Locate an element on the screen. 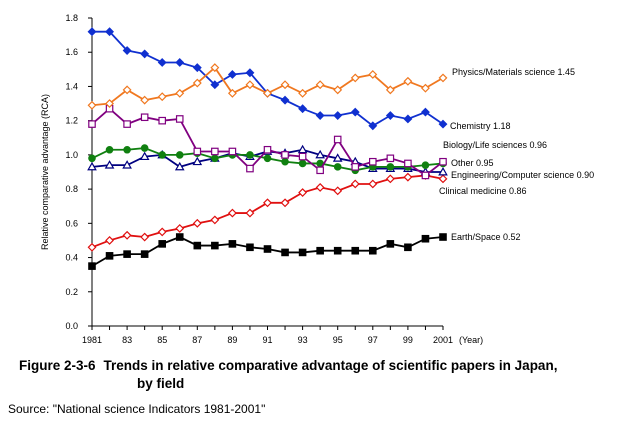  series-label: Physics/Materials science 1.45 is located at coordinates (513, 72).